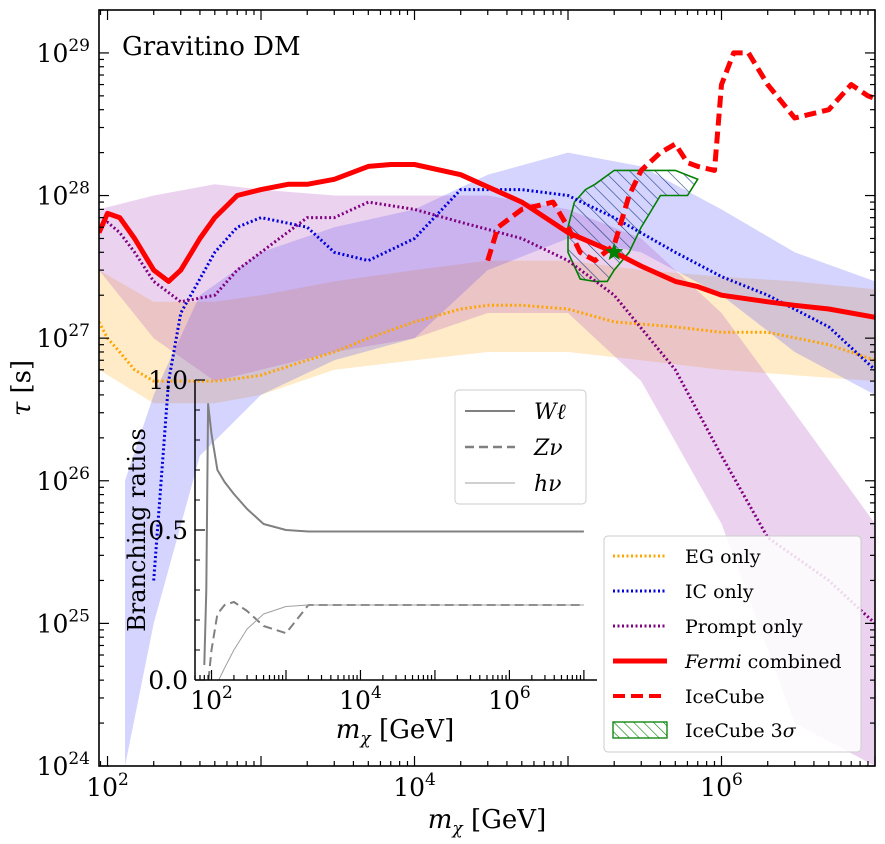 This screenshot has width=885, height=844. I want to click on y-tick-label: 1028, so click(63, 195).